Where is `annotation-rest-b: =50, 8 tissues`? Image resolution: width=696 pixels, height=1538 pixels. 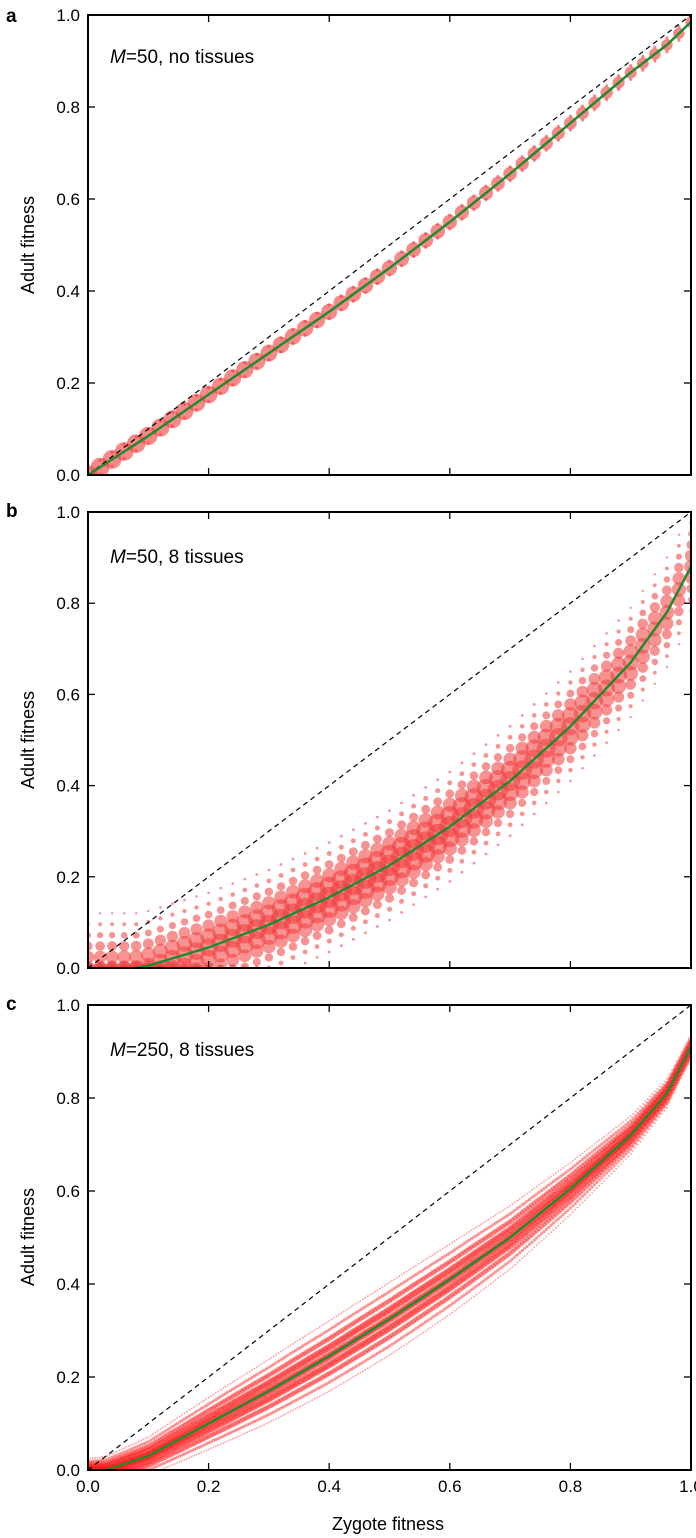 annotation-rest-b: =50, 8 tissues is located at coordinates (185, 557).